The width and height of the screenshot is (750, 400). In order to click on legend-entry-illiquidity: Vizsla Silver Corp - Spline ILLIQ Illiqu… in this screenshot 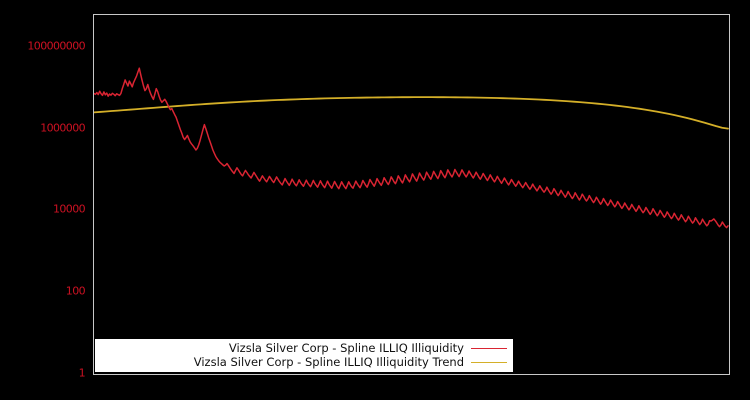, I will do `click(304, 348)`.